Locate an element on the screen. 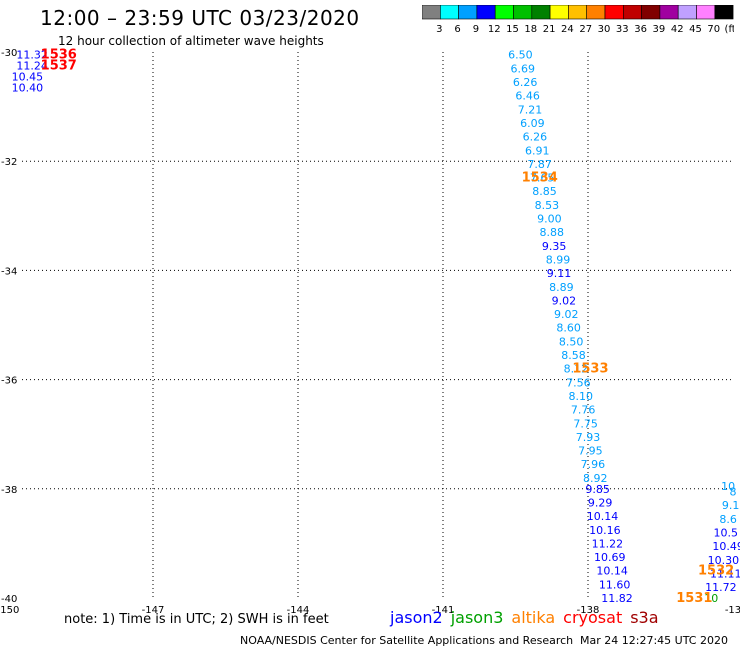 Image resolution: width=740 pixels, height=650 pixels. data-label: 9.35 is located at coordinates (554, 246).